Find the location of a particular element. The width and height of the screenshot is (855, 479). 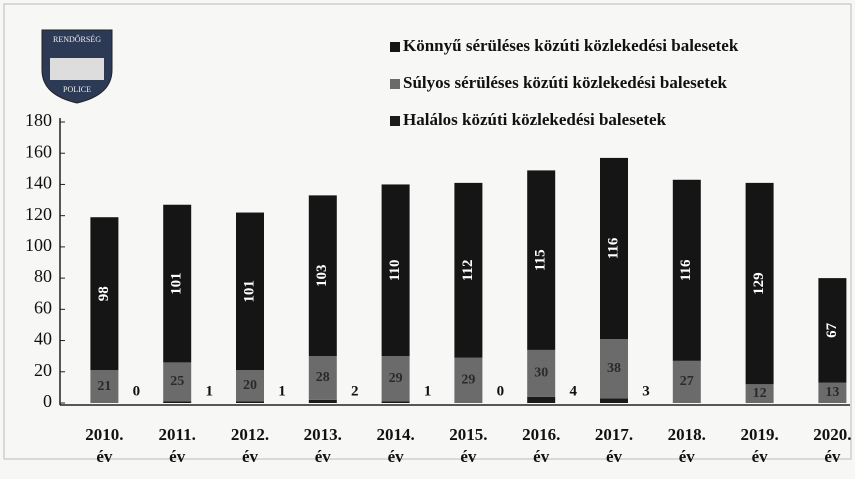

value-label: 21 is located at coordinates (104, 386).